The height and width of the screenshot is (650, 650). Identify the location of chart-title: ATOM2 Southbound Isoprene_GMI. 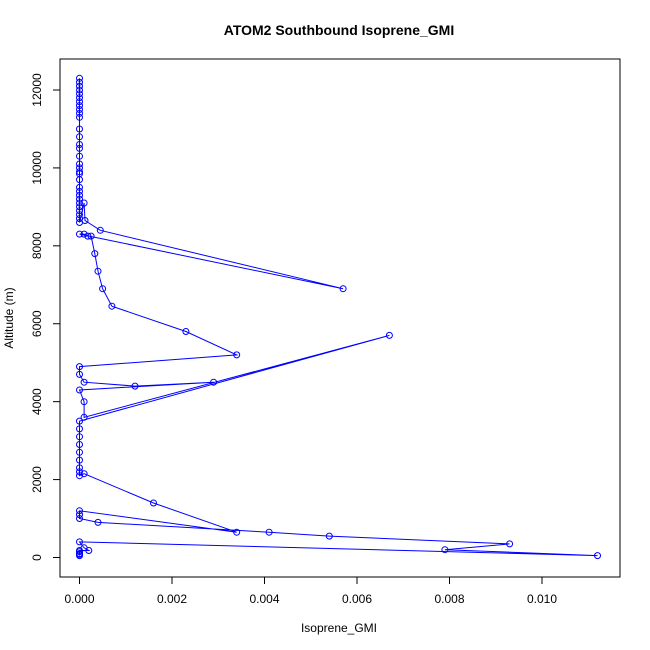
(339, 30).